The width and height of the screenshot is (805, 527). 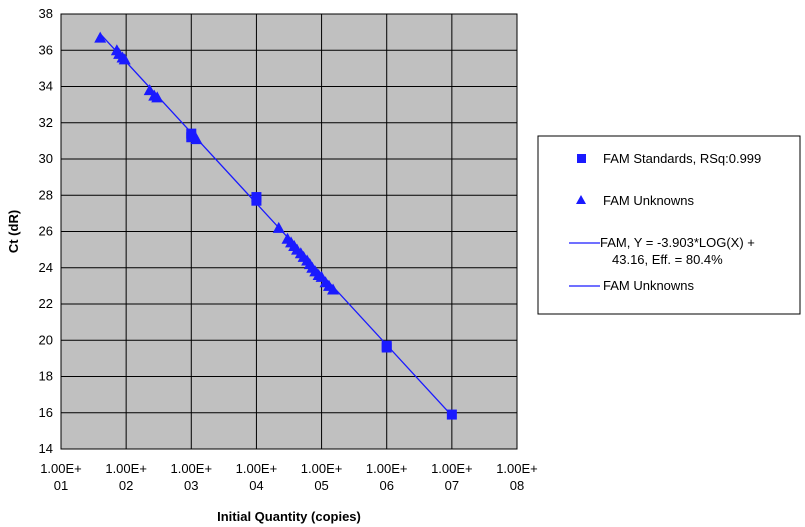 What do you see at coordinates (649, 200) in the screenshot?
I see `legend-label-unknowns: FAM Unknowns` at bounding box center [649, 200].